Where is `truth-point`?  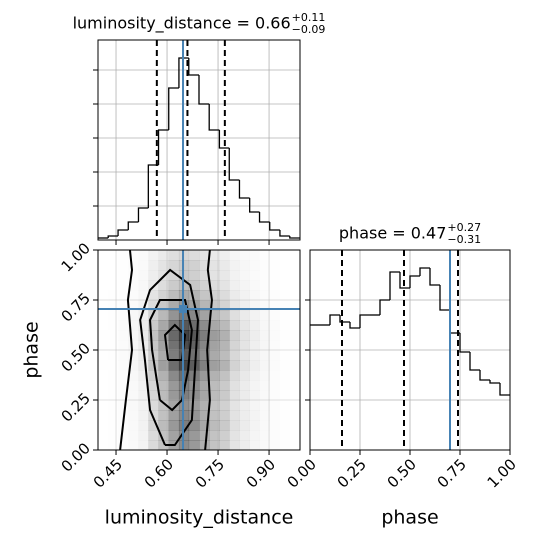 truth-point is located at coordinates (183, 309).